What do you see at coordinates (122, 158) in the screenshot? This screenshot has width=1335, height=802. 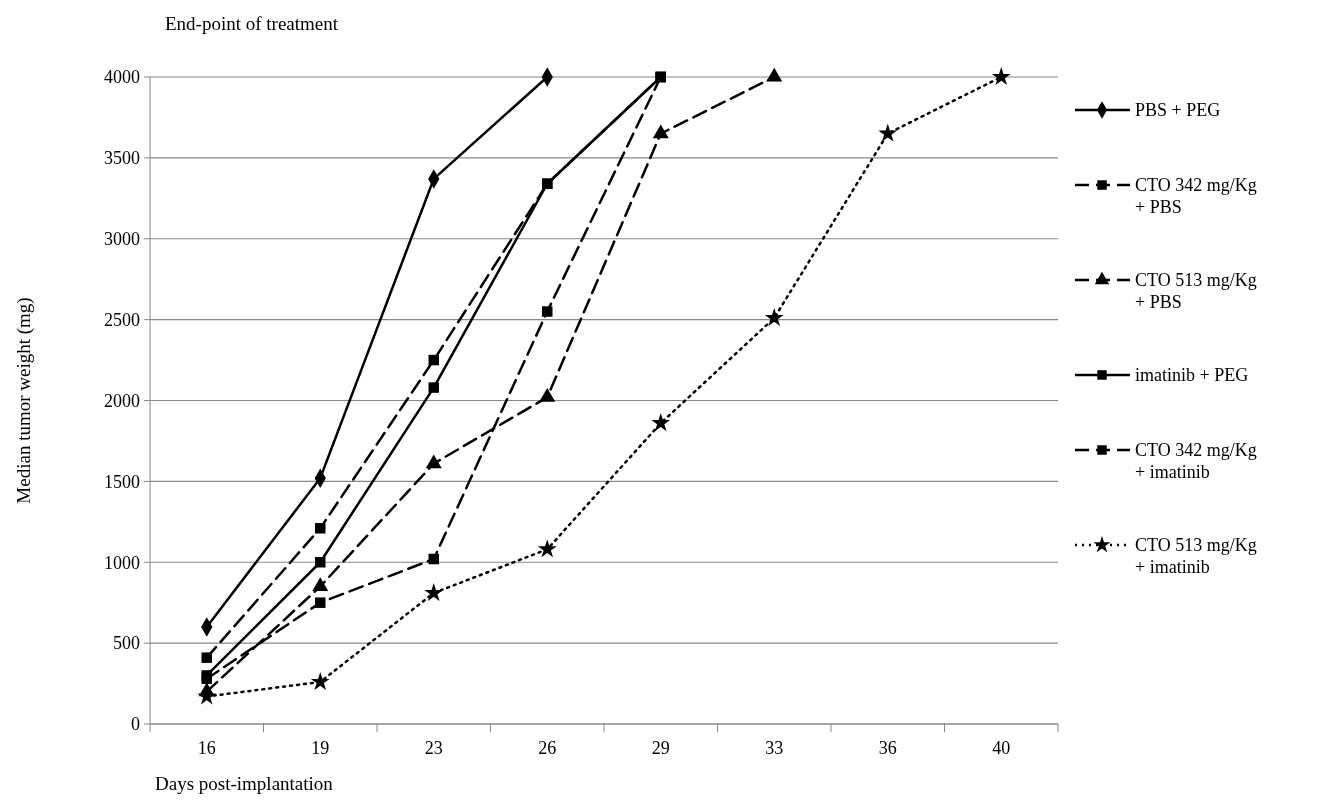 I see `y-tick-label: 3500` at bounding box center [122, 158].